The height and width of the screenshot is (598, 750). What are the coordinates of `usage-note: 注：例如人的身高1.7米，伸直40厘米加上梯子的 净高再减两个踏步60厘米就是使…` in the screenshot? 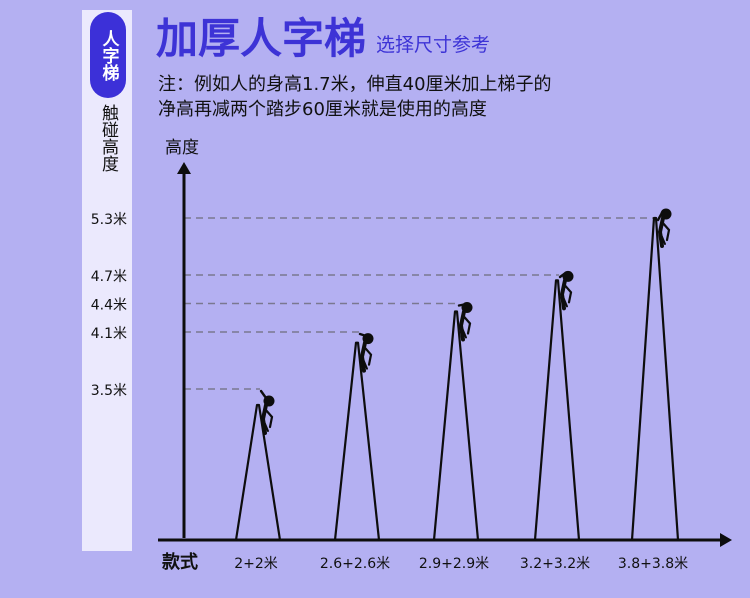 It's located at (393, 97).